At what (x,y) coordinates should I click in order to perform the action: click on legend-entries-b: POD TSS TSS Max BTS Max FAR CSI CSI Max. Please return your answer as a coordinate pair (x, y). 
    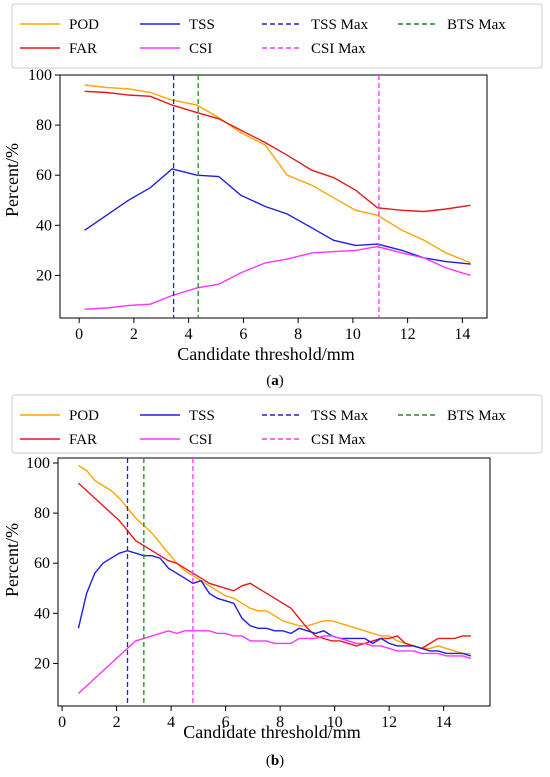
    Looking at the image, I should click on (263, 428).